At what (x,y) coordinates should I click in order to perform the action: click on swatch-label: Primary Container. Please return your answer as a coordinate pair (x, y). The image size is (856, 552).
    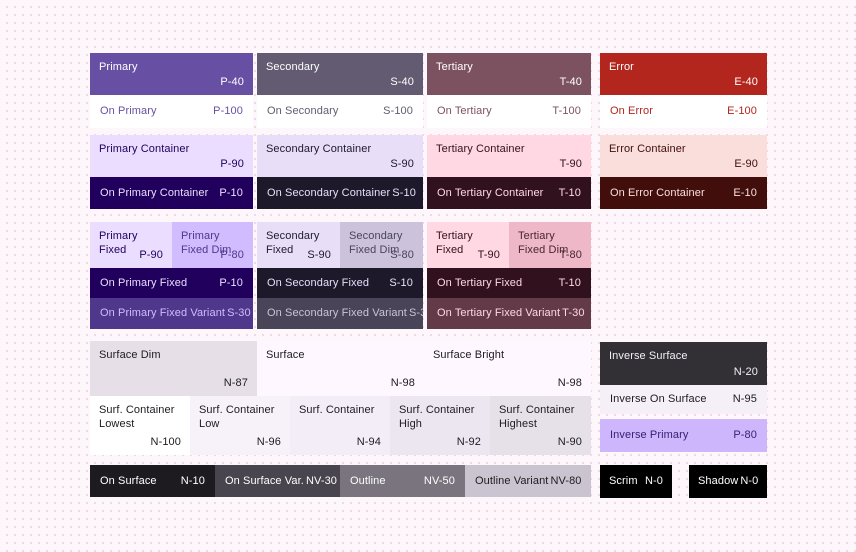
    Looking at the image, I should click on (144, 149).